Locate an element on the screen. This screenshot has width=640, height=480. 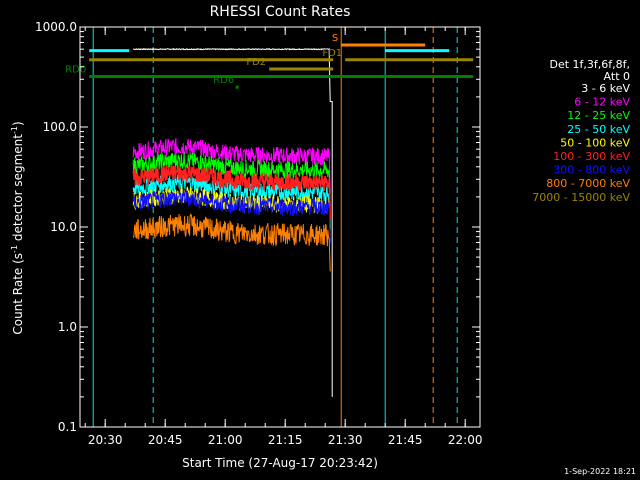
flag-point is located at coordinates (237, 87).